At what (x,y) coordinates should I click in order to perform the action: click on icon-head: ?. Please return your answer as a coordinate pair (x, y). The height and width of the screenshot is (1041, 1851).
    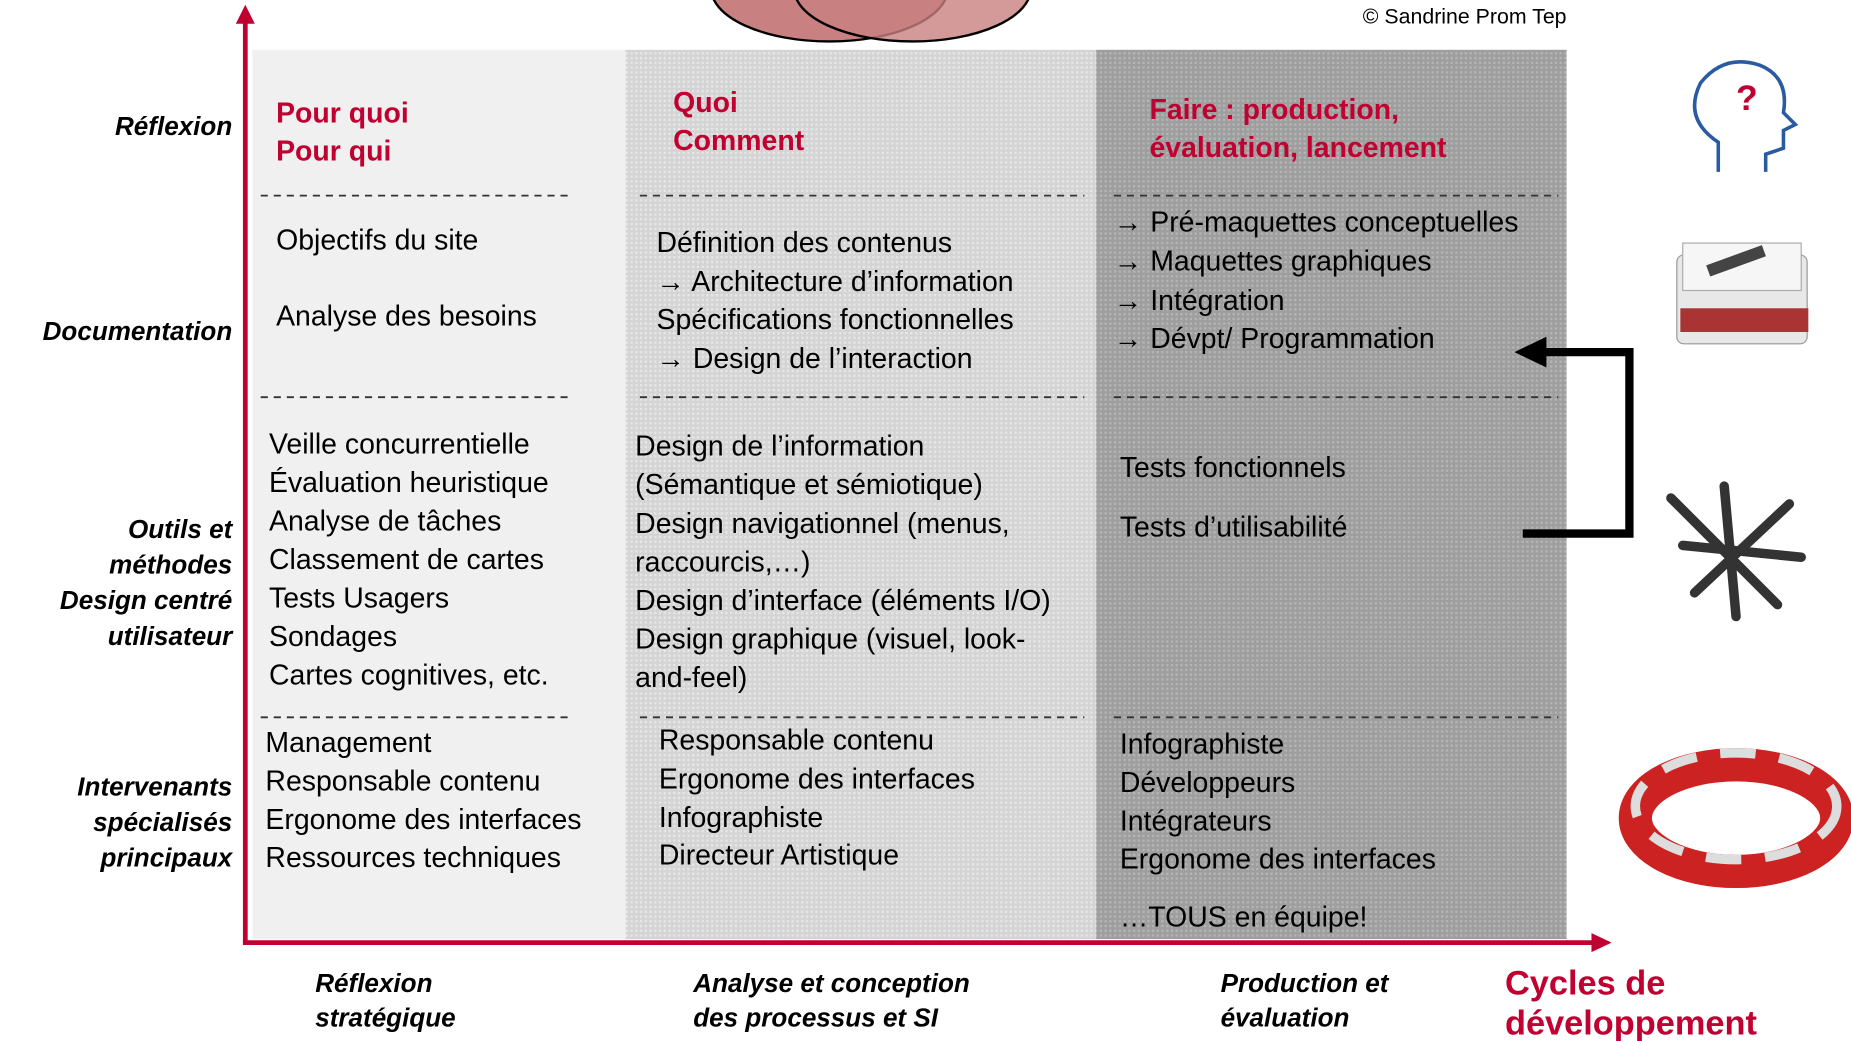
    Looking at the image, I should click on (1745, 116).